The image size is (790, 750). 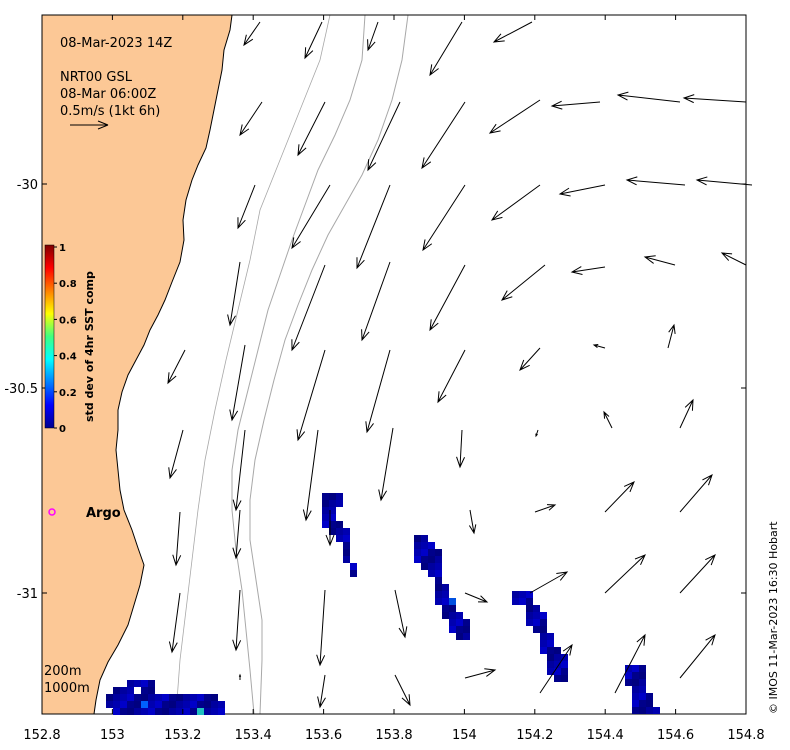 What do you see at coordinates (393, 735) in the screenshot?
I see `x-tick-label: 153.8` at bounding box center [393, 735].